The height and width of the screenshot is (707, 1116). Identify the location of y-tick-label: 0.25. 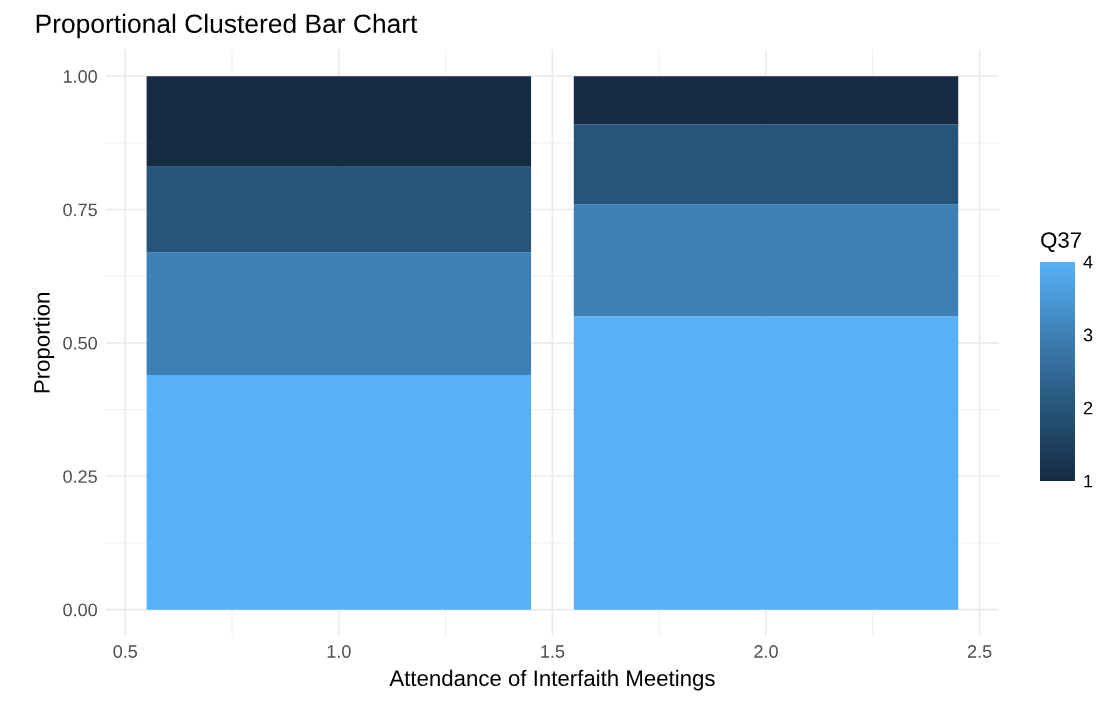
(80, 476).